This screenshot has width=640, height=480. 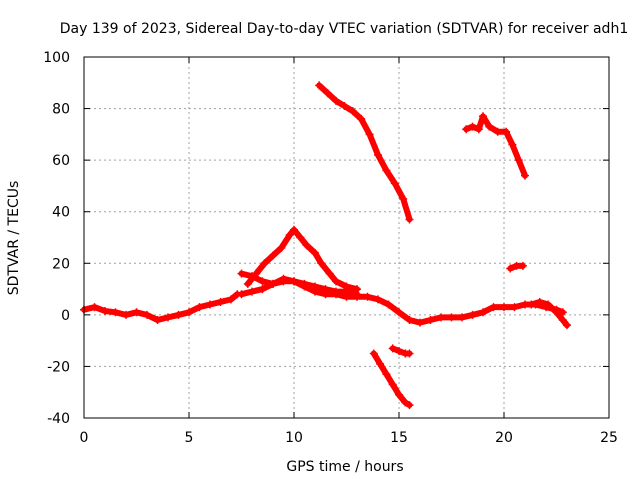 I want to click on x-tick-label: 10, so click(x=294, y=438).